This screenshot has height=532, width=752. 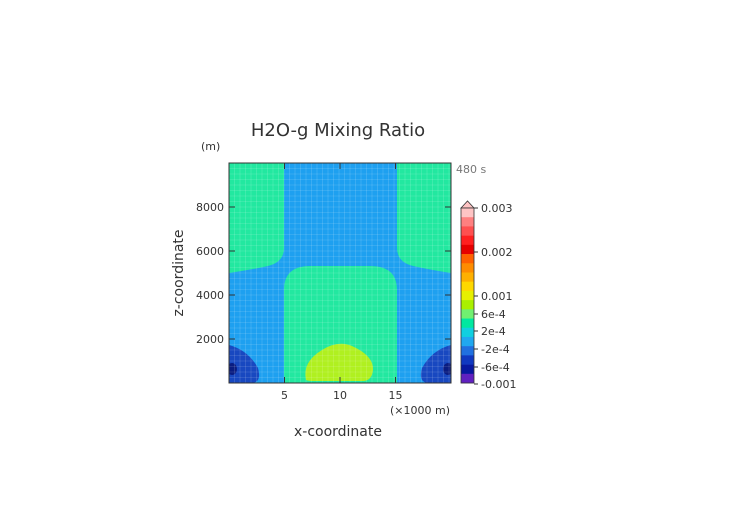 I want to click on surface-core-region, so click(x=339, y=362).